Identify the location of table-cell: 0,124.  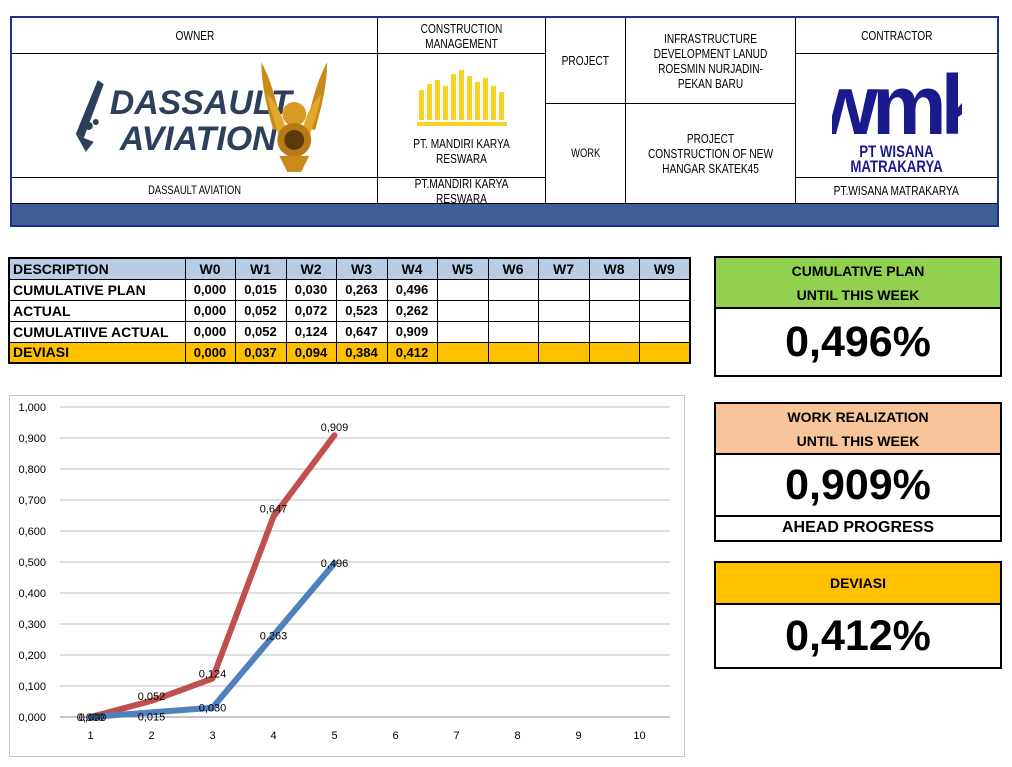
(311, 331).